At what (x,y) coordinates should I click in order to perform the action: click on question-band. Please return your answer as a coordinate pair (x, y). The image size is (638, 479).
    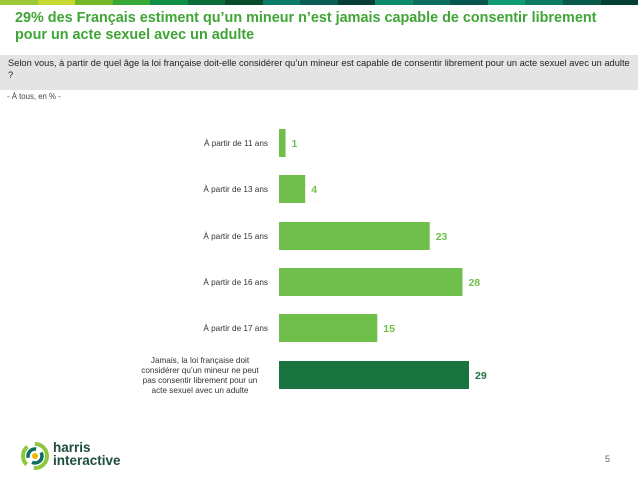
    Looking at the image, I should click on (319, 72).